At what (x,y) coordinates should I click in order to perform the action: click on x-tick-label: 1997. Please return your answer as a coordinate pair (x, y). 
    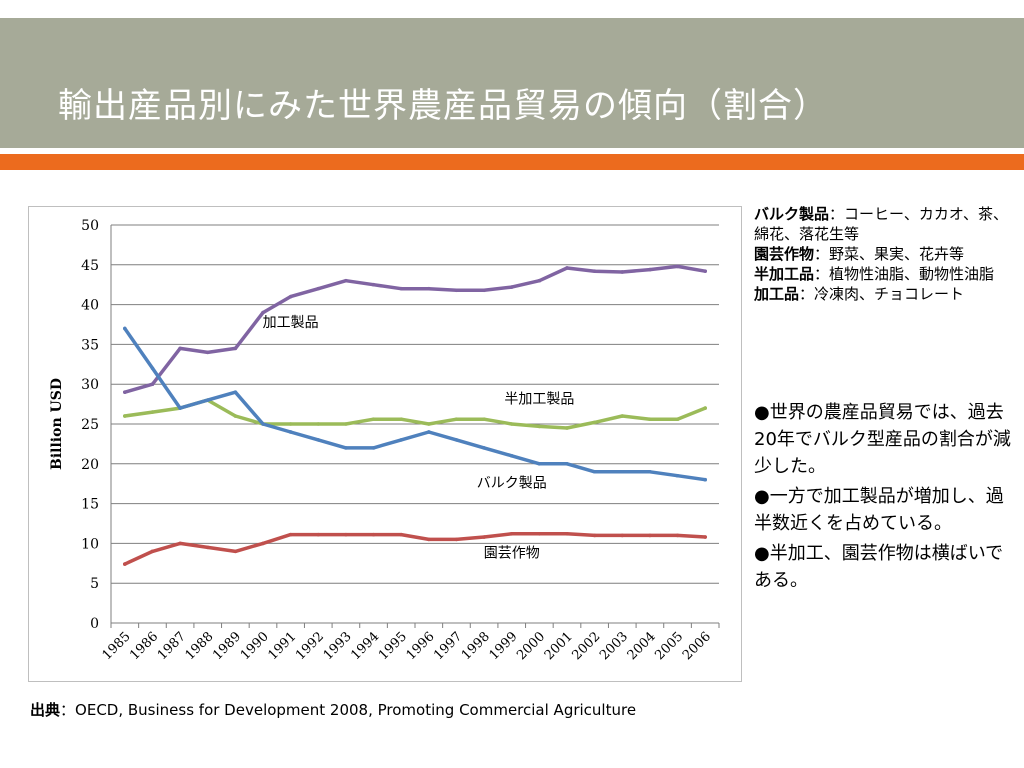
    Looking at the image, I should click on (448, 646).